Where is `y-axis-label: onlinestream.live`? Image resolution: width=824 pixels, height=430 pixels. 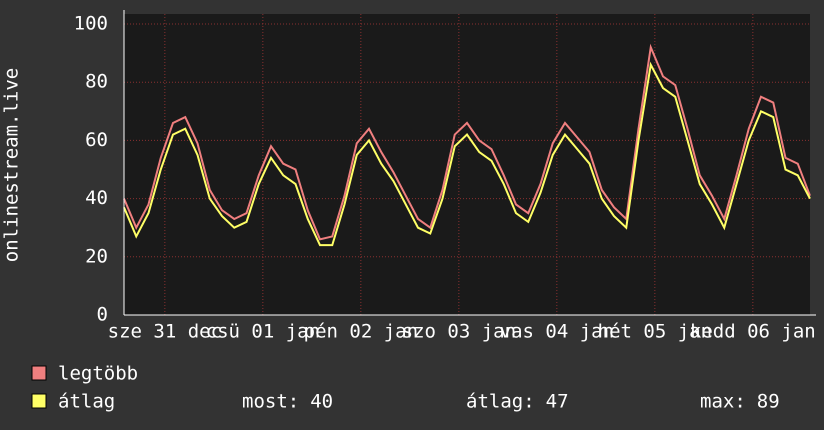
y-axis-label: onlinestream.live is located at coordinates (12, 165).